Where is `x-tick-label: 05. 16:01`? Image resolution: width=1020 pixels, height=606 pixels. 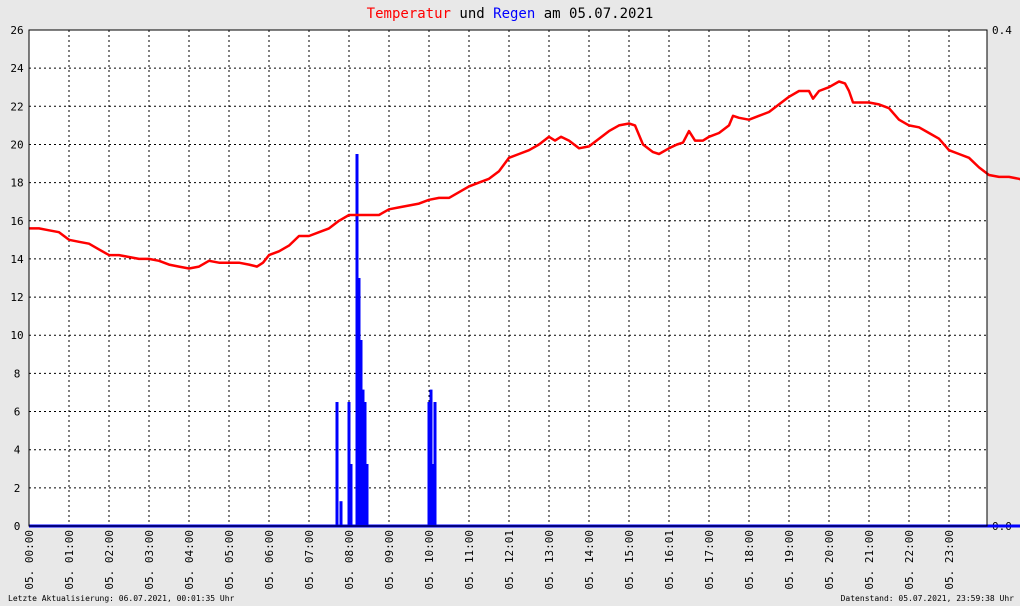
x-tick-label: 05. 16:01 is located at coordinates (669, 560).